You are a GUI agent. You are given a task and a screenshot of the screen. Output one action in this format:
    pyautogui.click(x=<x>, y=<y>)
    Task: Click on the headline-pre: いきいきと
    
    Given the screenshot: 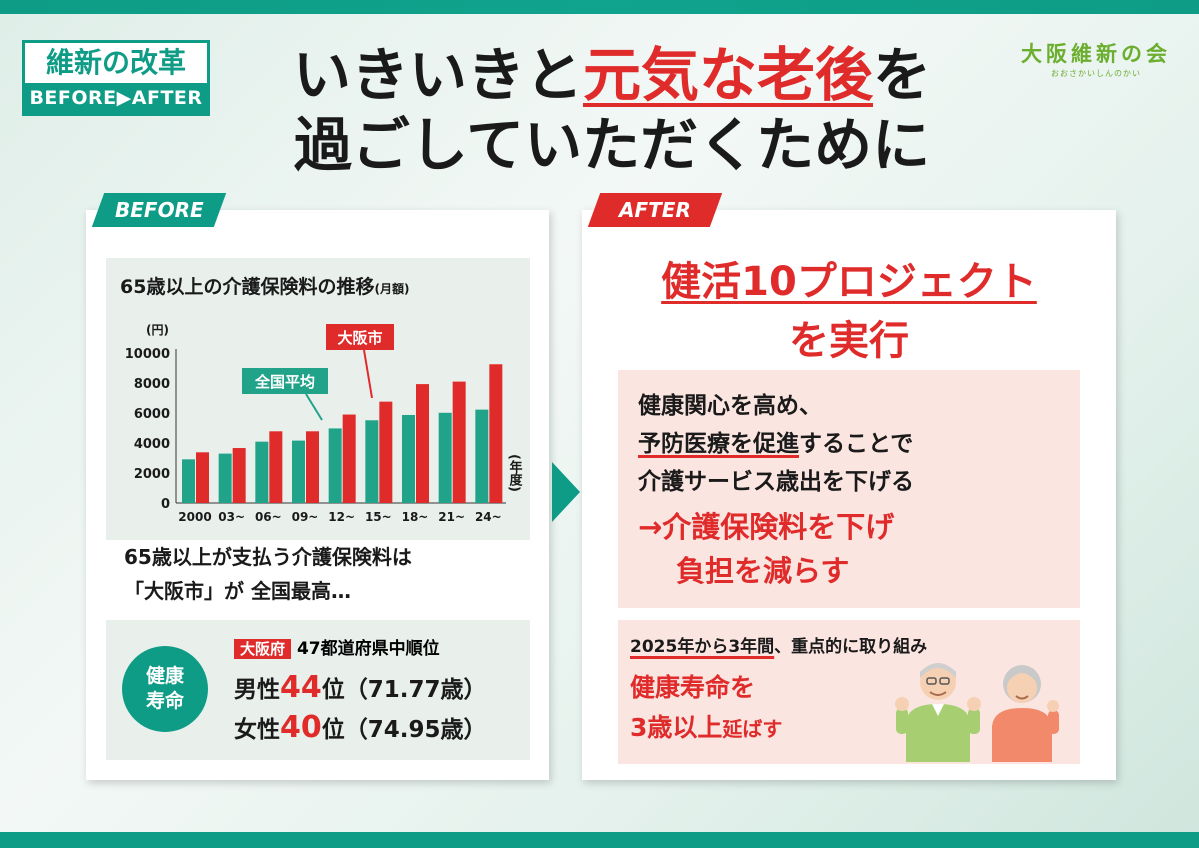 What is the action you would take?
    pyautogui.click(x=437, y=75)
    